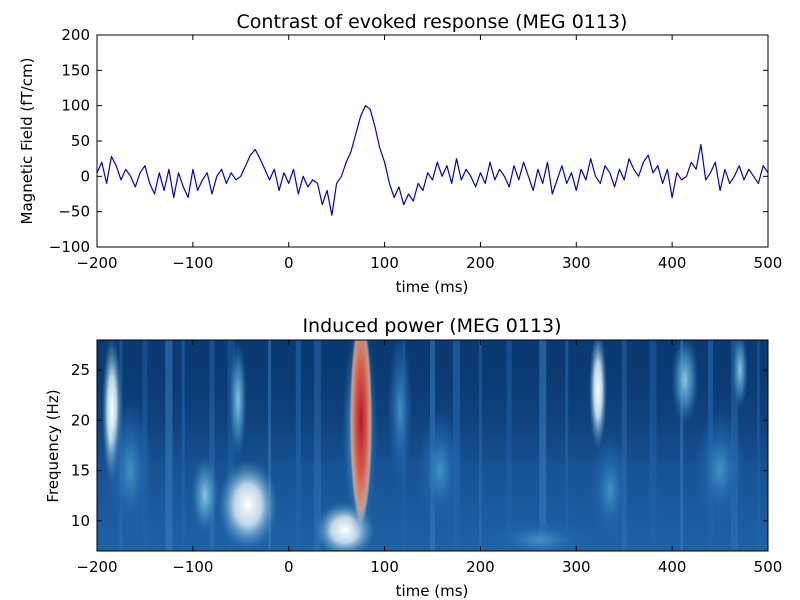 The height and width of the screenshot is (600, 800). Describe the element at coordinates (192, 263) in the screenshot. I see `evoked-x-tick-label: −100` at that location.